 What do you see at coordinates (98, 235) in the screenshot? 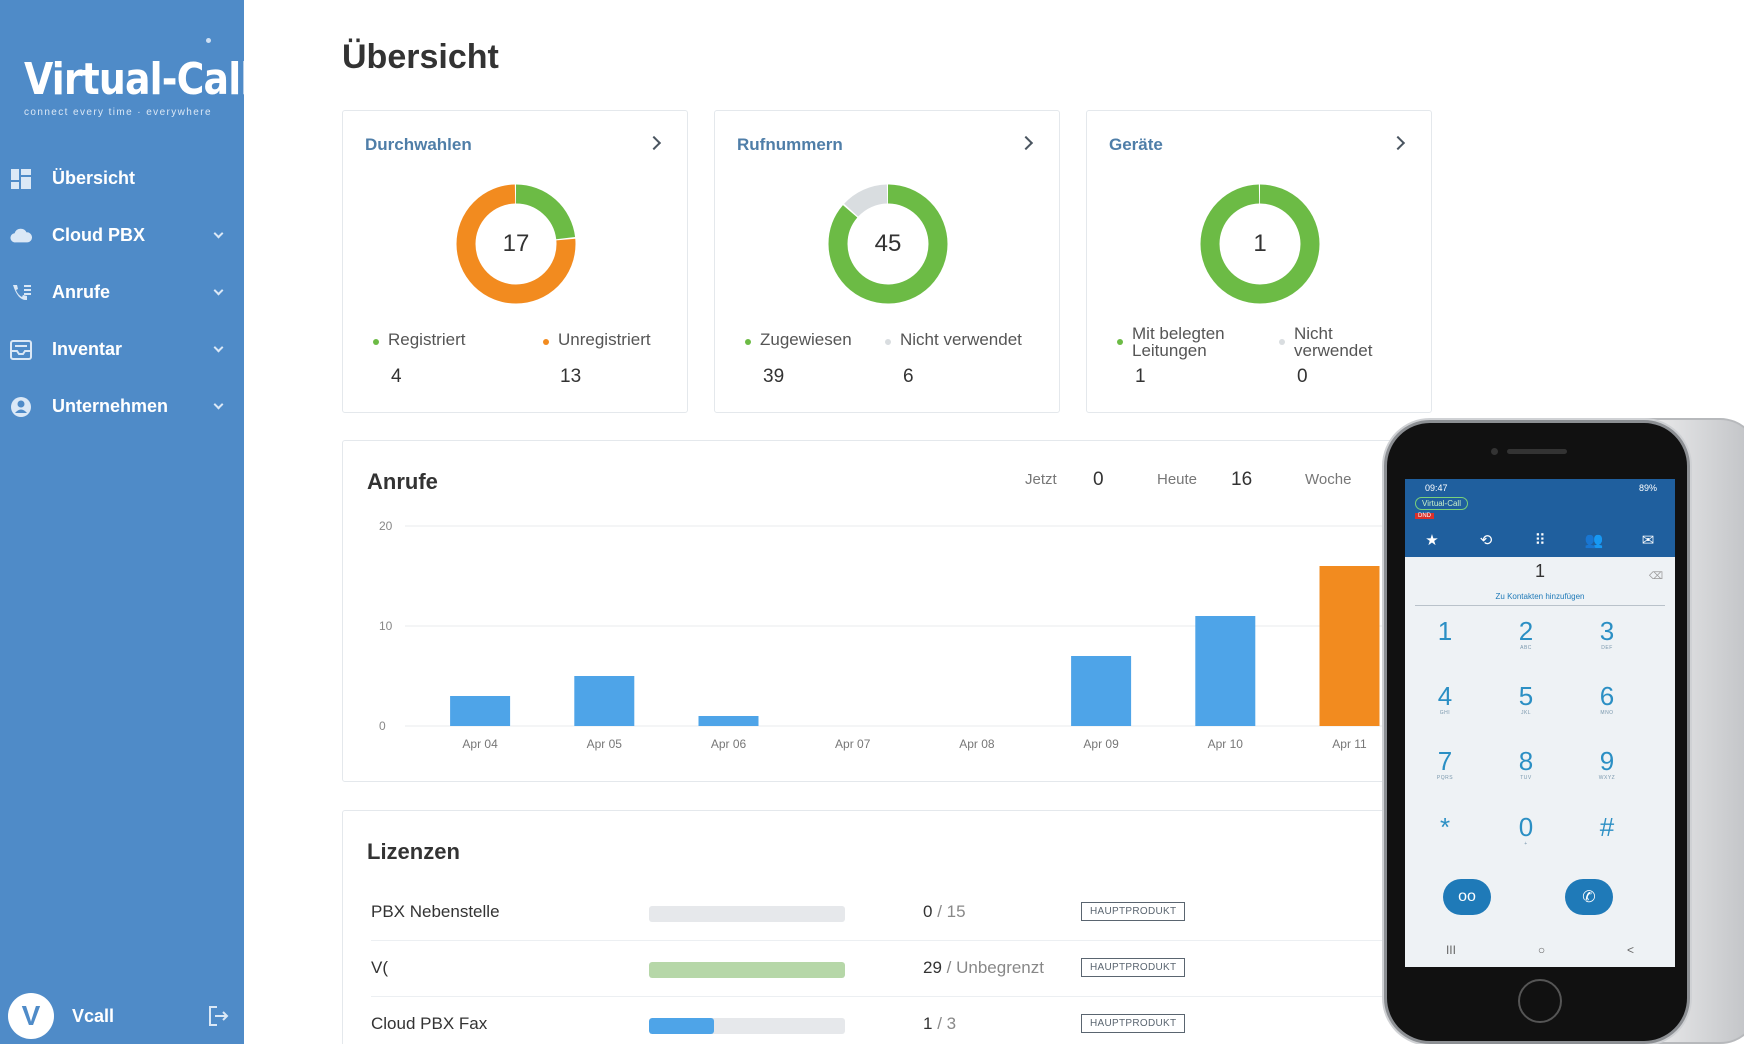
I see `sidebar-item-label: Cloud PBX` at bounding box center [98, 235].